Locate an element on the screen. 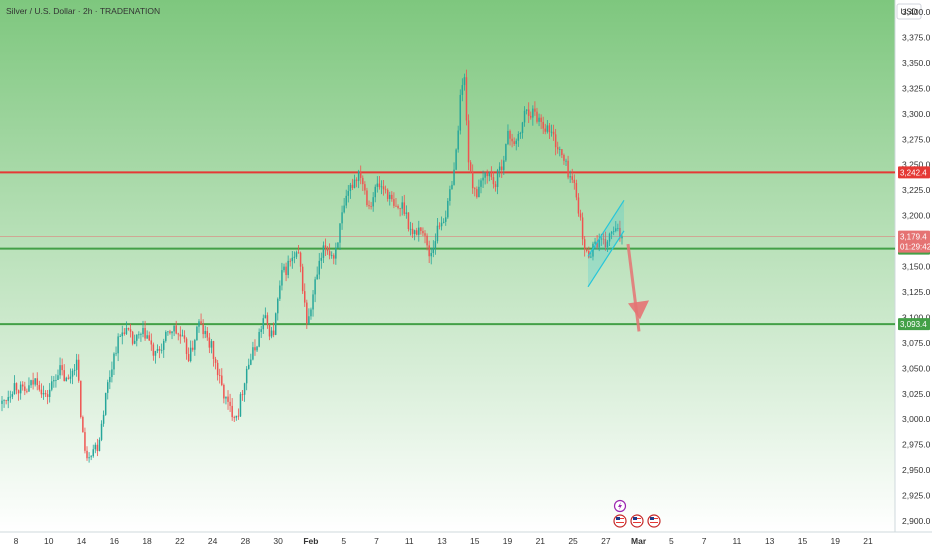  svg-text: 3,242.4 is located at coordinates (913, 172).